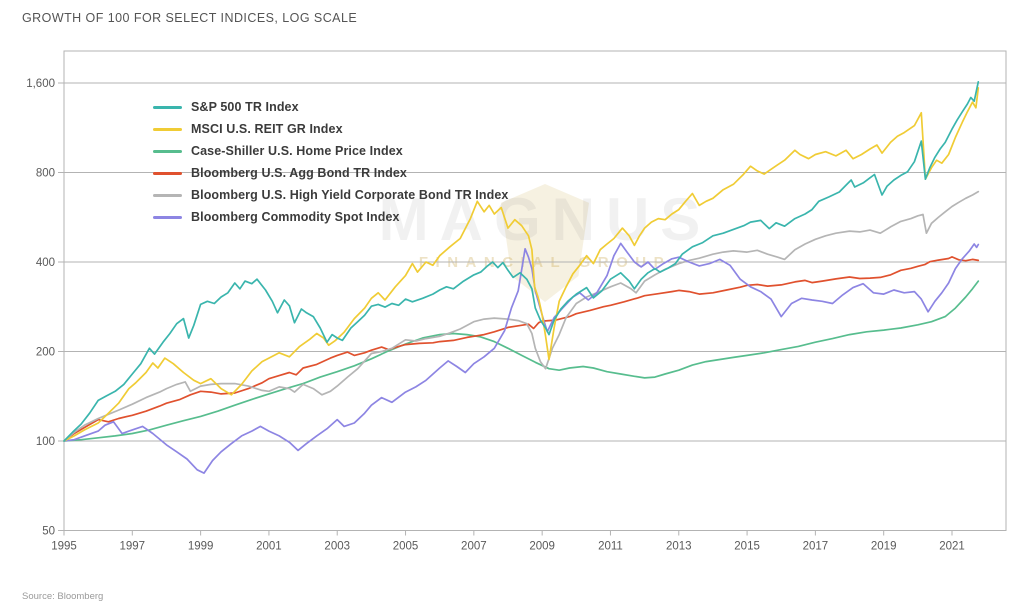  Describe the element at coordinates (45, 353) in the screenshot. I see `y-axis-label: 200` at that location.